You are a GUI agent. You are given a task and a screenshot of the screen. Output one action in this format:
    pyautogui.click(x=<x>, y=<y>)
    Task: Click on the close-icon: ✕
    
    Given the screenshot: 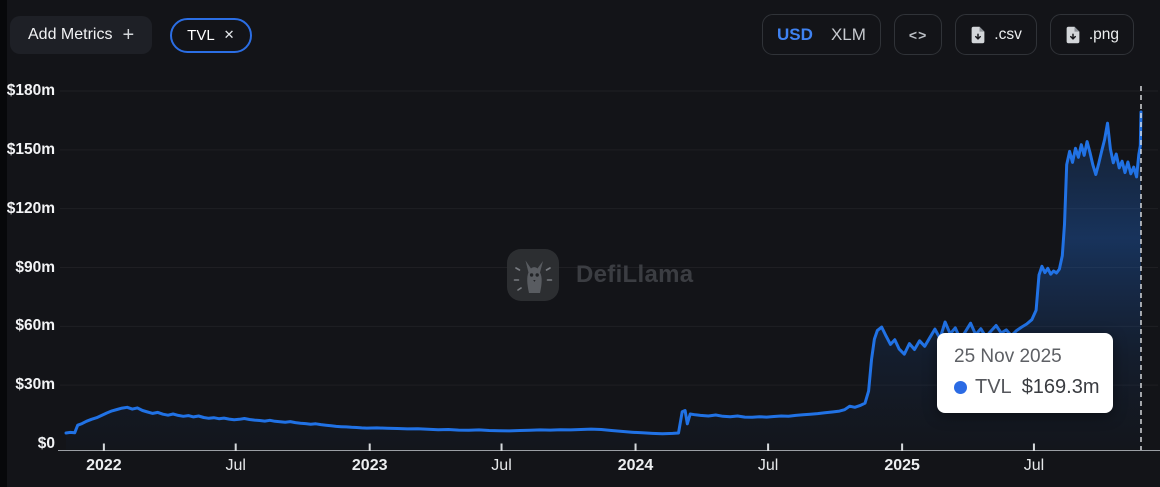 What is the action you would take?
    pyautogui.click(x=229, y=34)
    